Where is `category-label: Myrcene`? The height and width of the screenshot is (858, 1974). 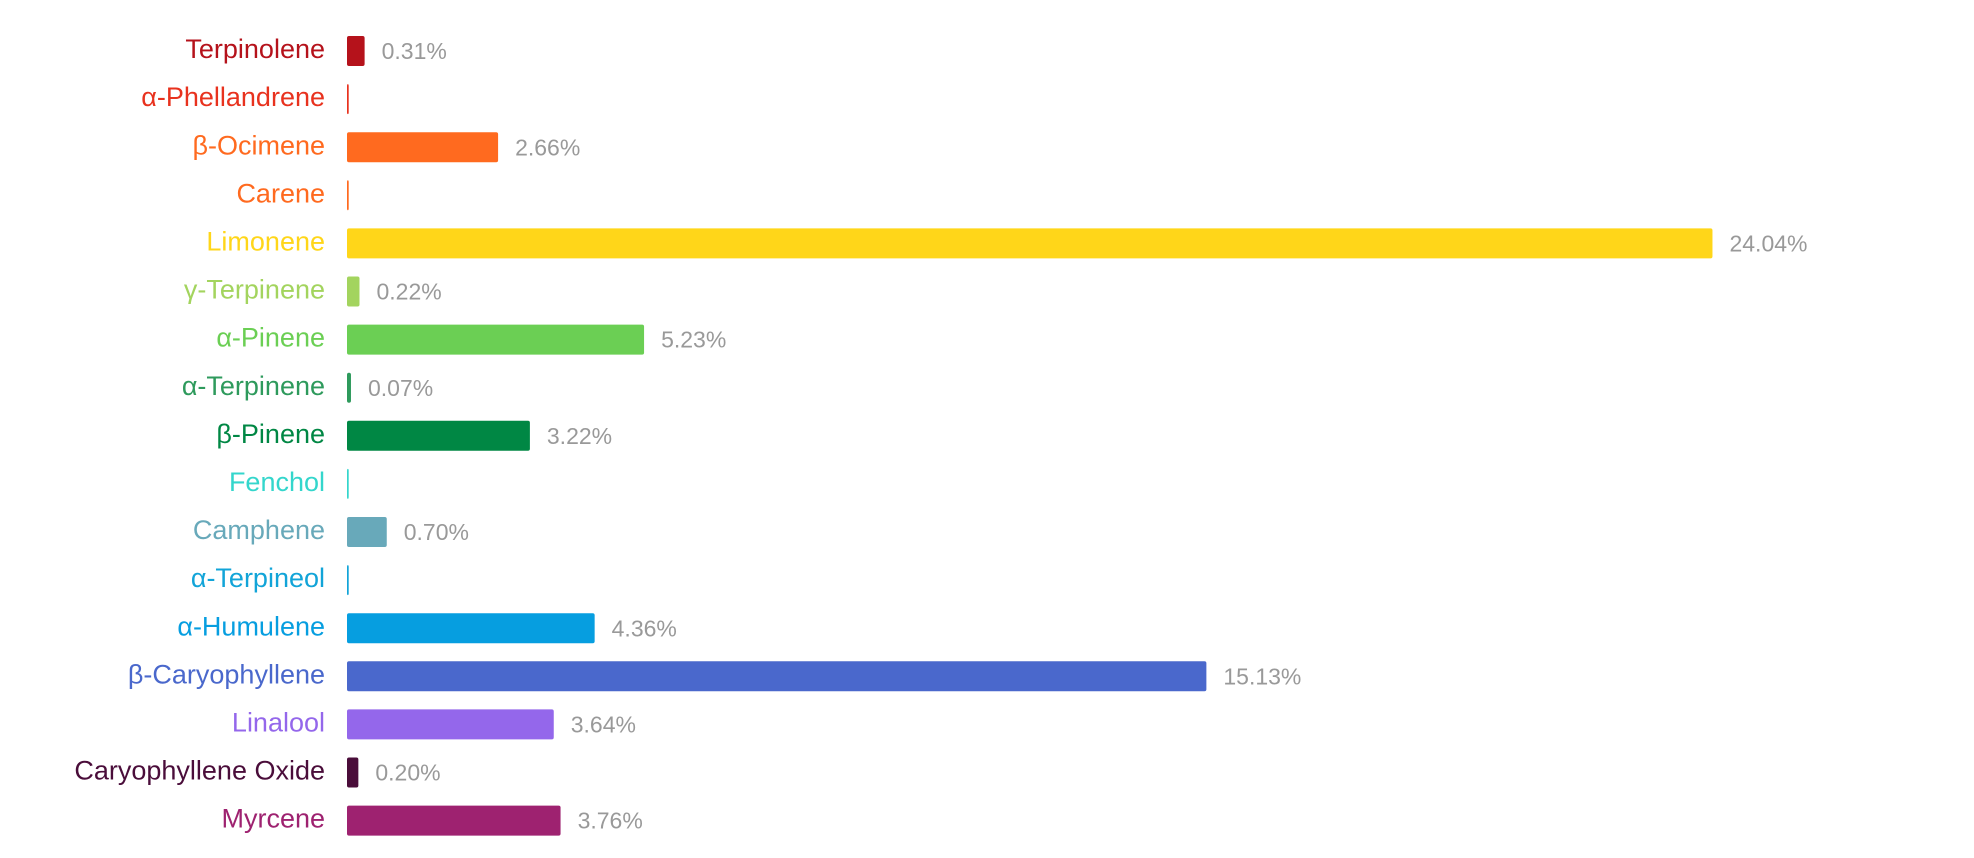 category-label: Myrcene is located at coordinates (273, 819).